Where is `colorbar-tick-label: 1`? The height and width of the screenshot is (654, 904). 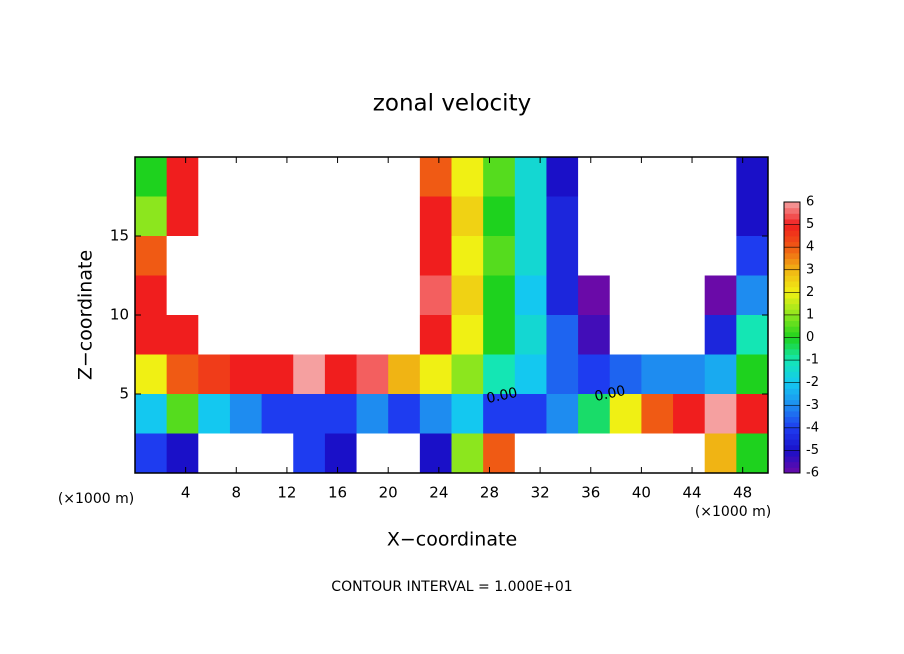
colorbar-tick-label: 1 is located at coordinates (810, 314).